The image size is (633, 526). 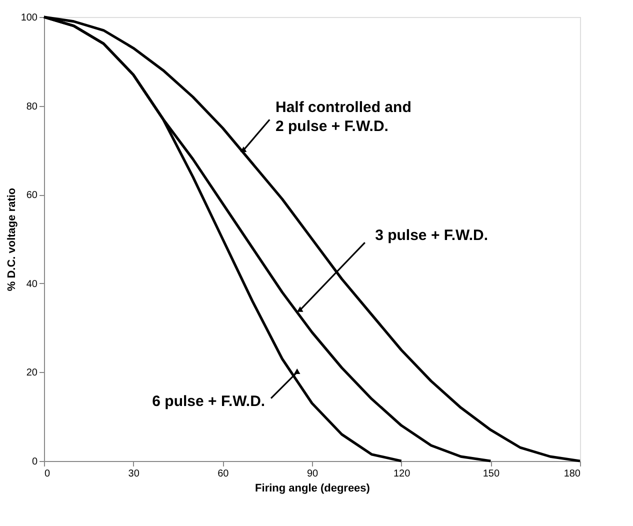 What do you see at coordinates (134, 474) in the screenshot?
I see `x-tick-label: 30` at bounding box center [134, 474].